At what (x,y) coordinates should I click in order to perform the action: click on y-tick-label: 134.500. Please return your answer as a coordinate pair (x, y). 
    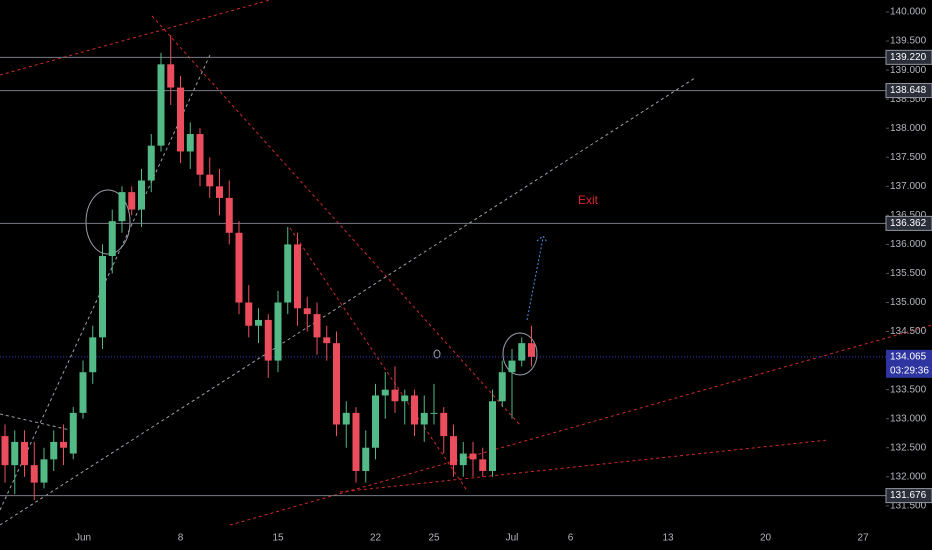
    Looking at the image, I should click on (908, 331).